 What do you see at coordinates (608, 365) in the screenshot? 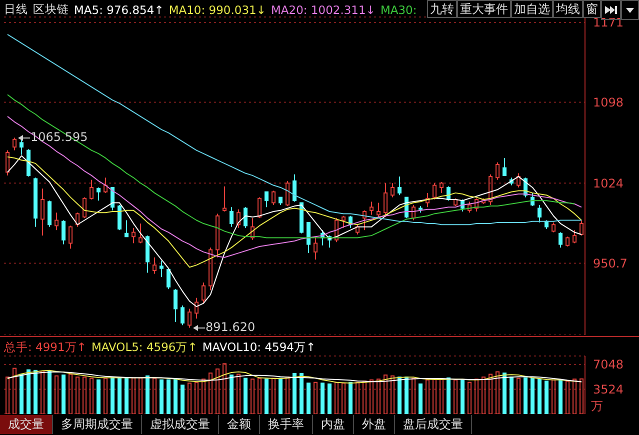
I see `y-tick-label: 7048` at bounding box center [608, 365].